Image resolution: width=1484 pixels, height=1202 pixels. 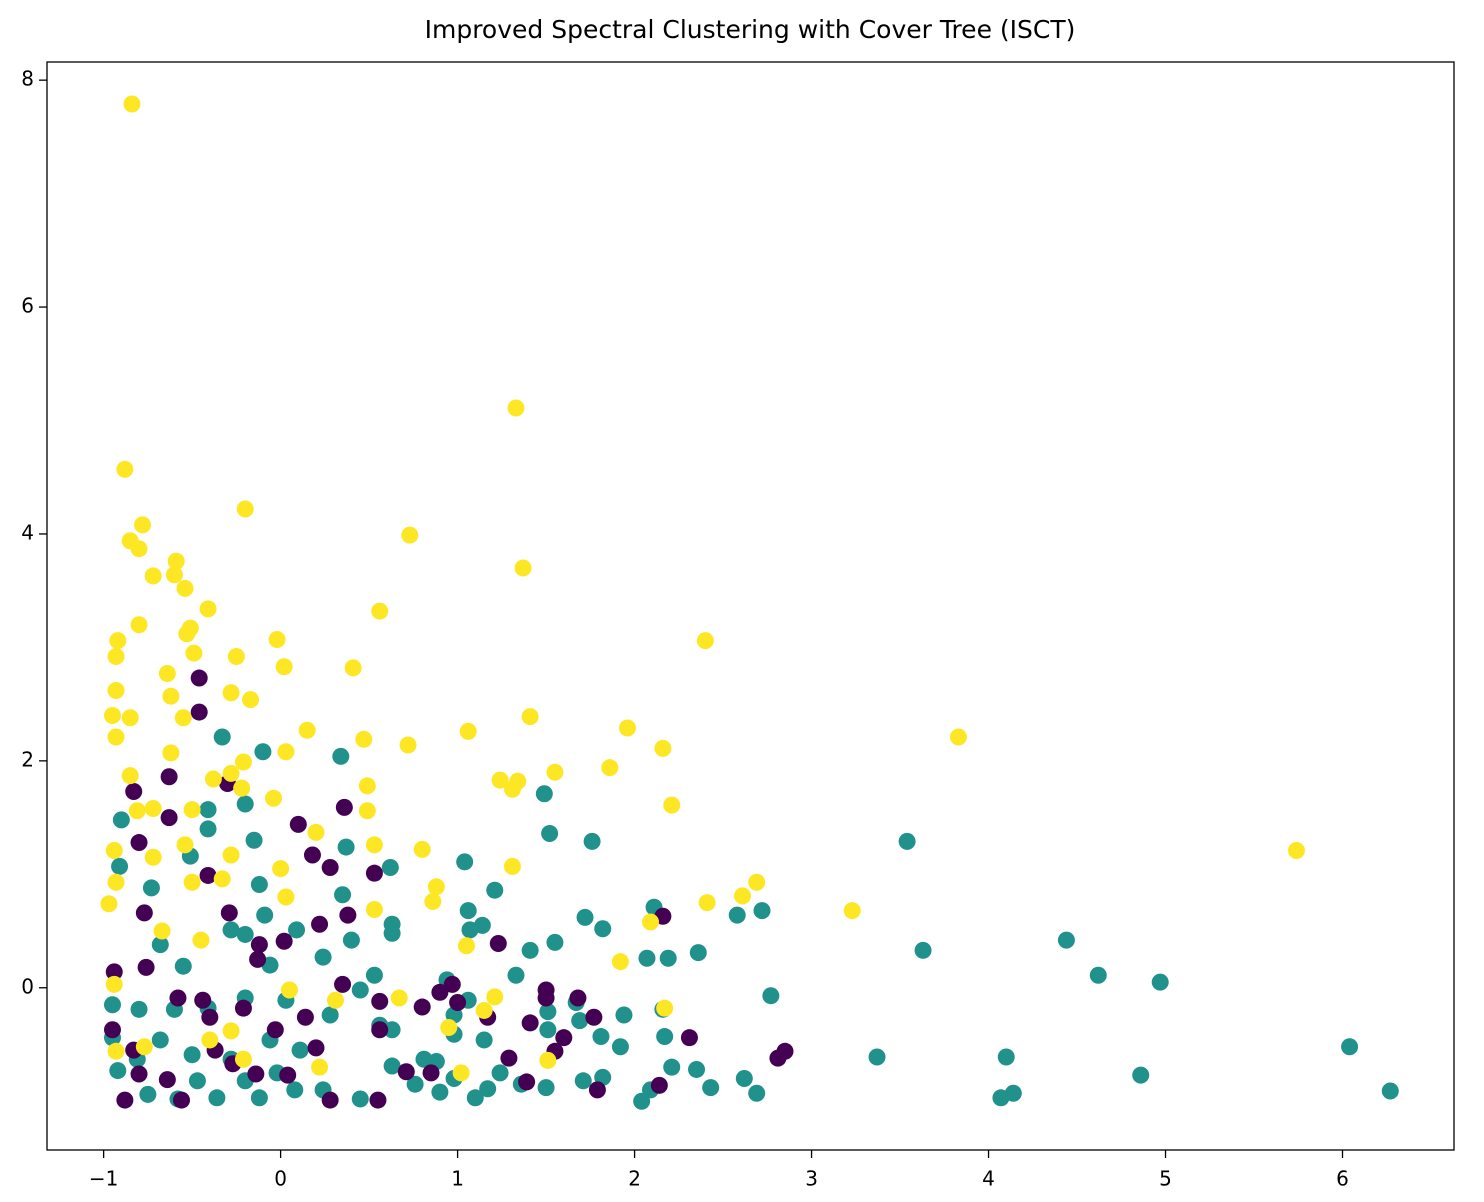 What do you see at coordinates (988, 1179) in the screenshot?
I see `x-tick-label: 4` at bounding box center [988, 1179].